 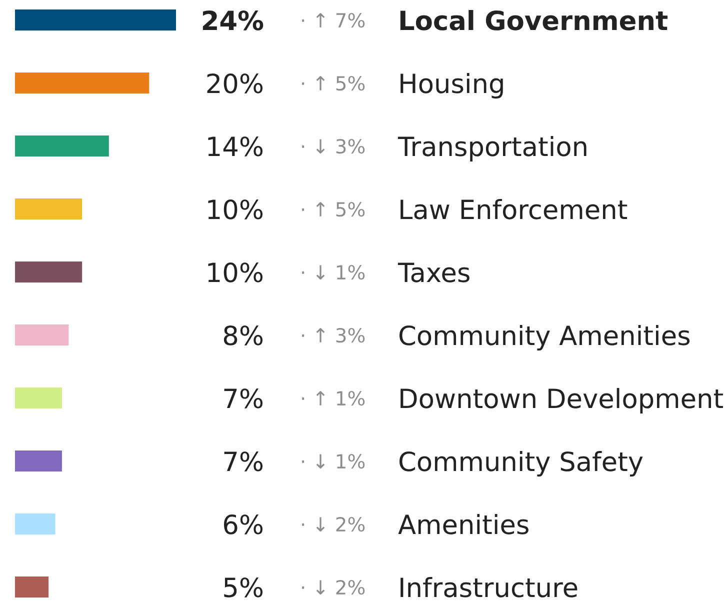 I want to click on y-tick-label: Housing, so click(x=451, y=85).